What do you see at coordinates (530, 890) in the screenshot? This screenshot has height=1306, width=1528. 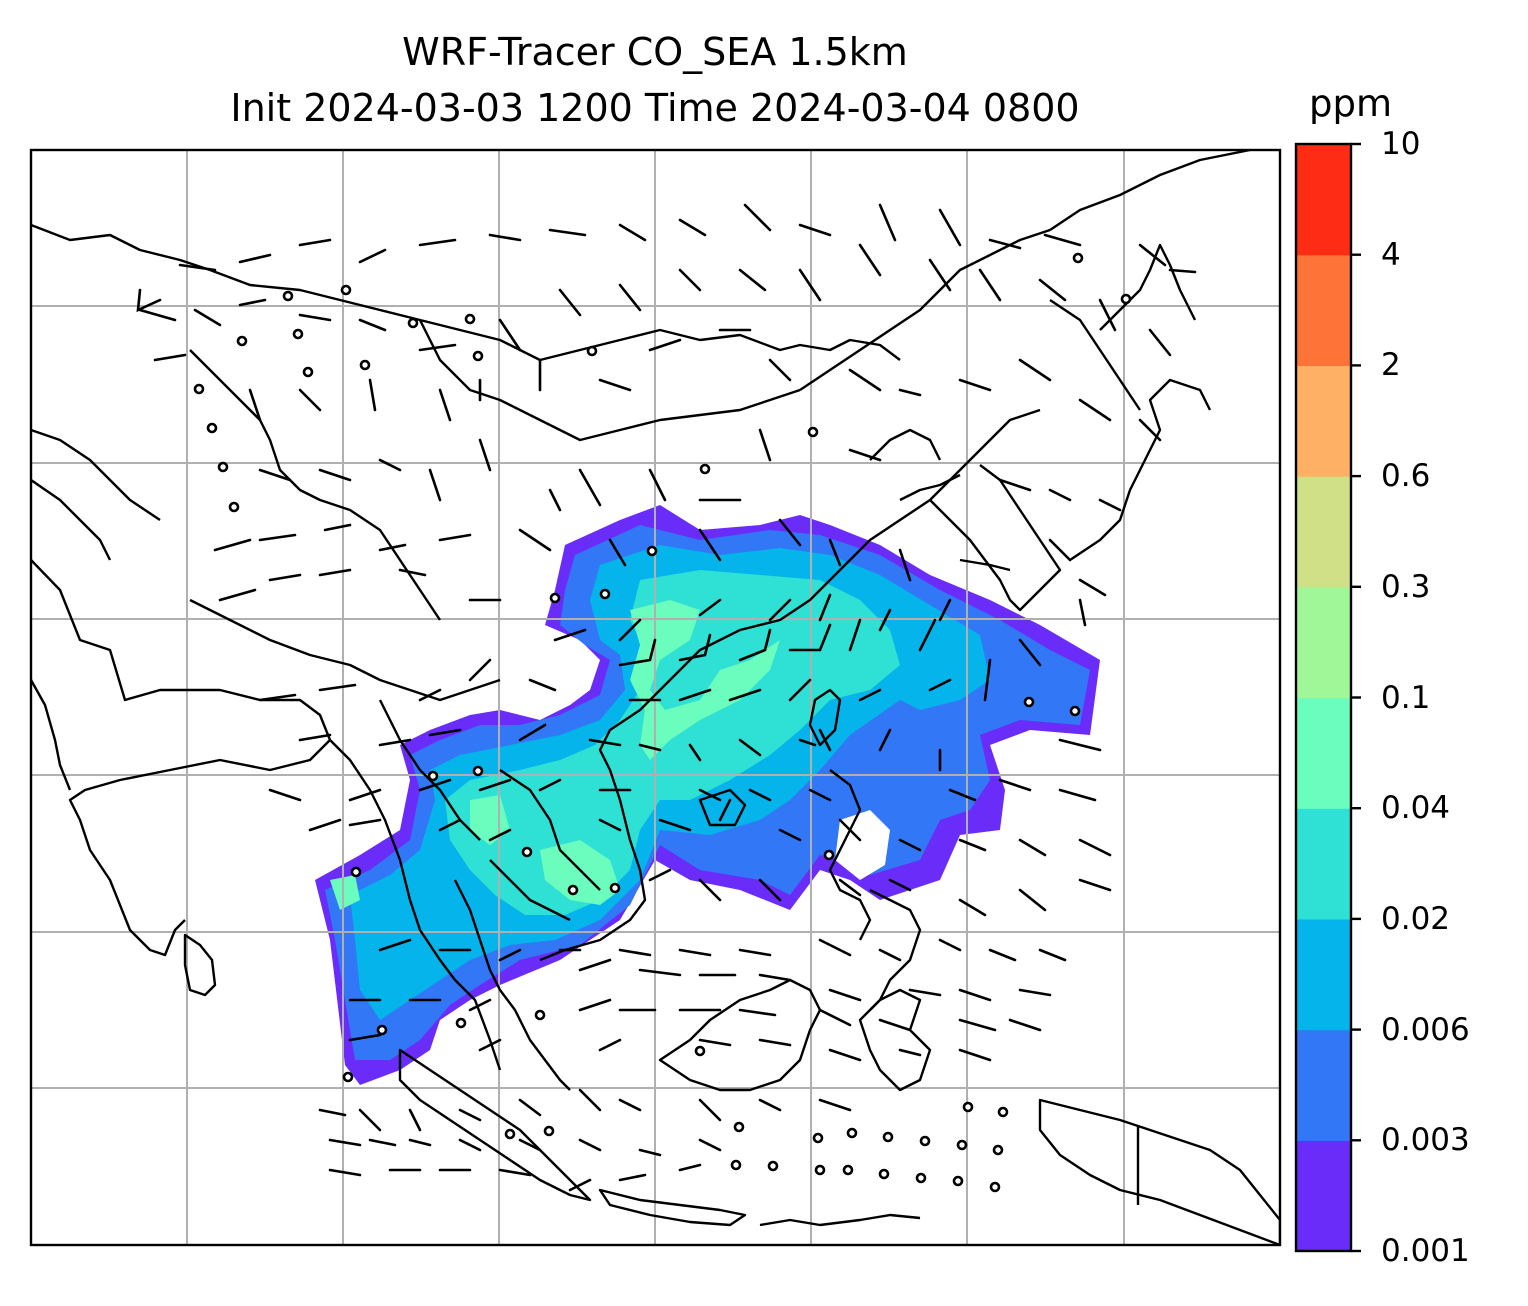 I see `thailand-cambodia-border` at bounding box center [530, 890].